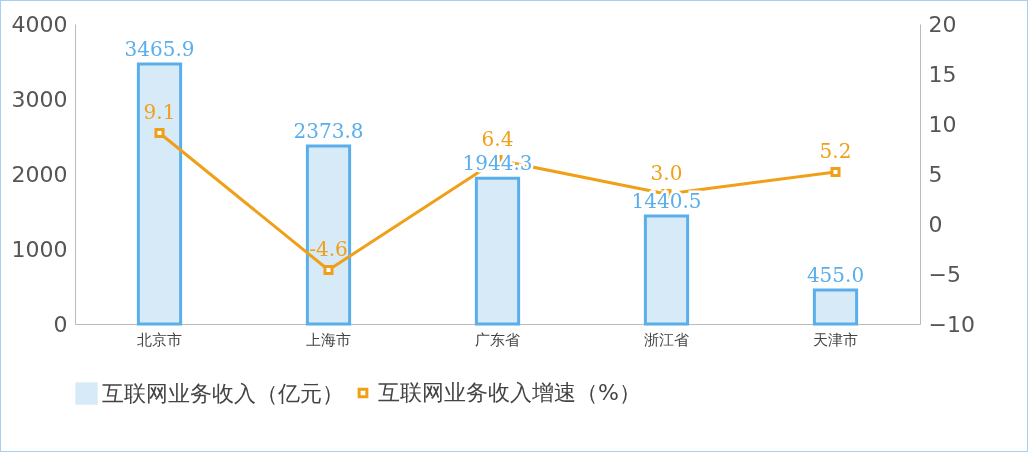 This screenshot has width=1028, height=452. What do you see at coordinates (39, 249) in the screenshot?
I see `y-tick-label: 1000` at bounding box center [39, 249].